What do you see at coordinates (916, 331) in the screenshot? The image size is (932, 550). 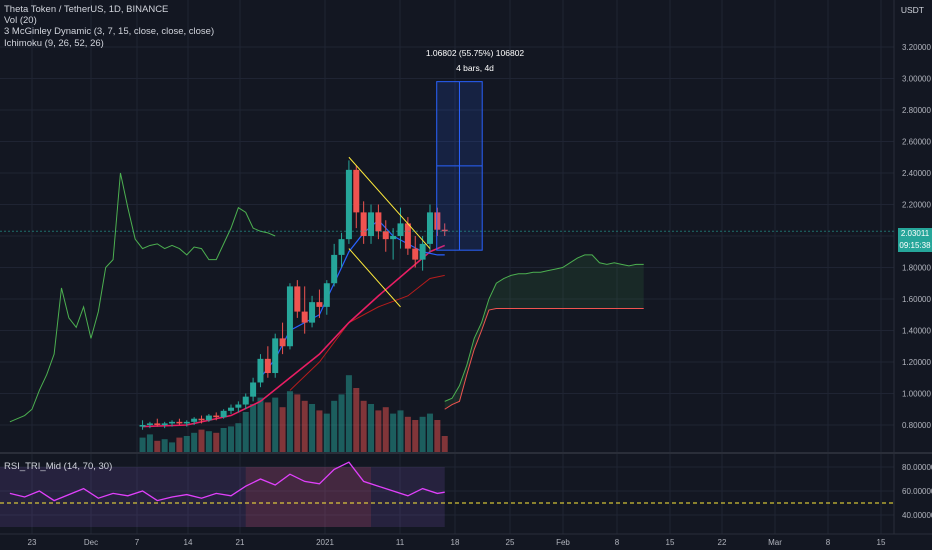 I see `price-tick-label: 1.40000` at bounding box center [916, 331].